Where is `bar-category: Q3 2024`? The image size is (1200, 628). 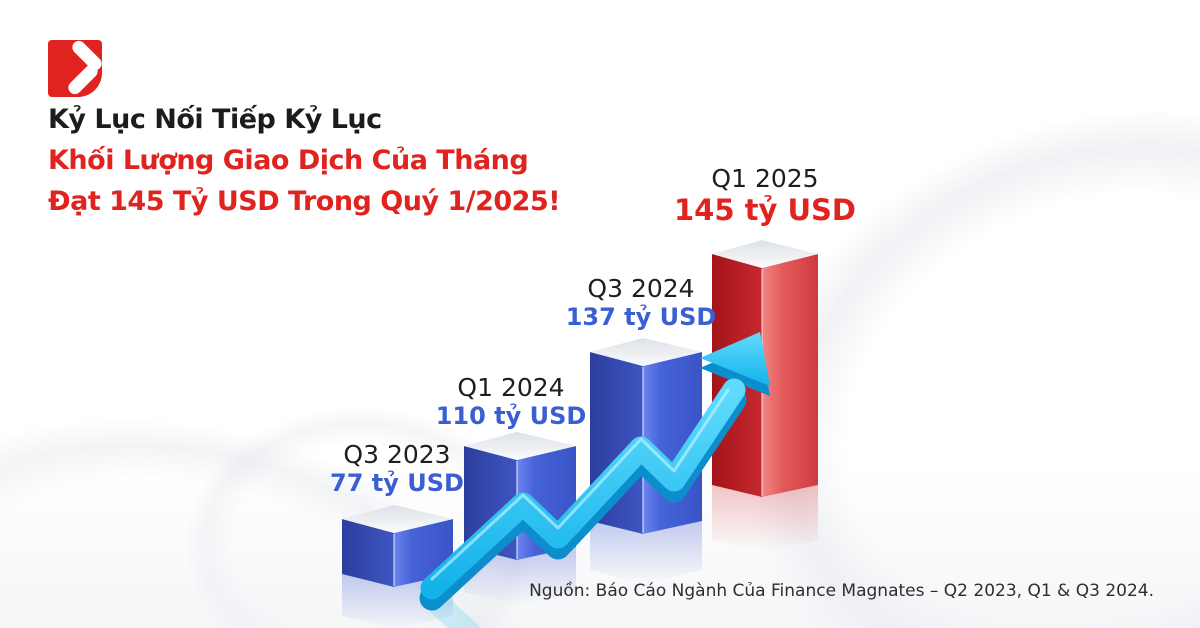 bar-category: Q3 2024 is located at coordinates (641, 288).